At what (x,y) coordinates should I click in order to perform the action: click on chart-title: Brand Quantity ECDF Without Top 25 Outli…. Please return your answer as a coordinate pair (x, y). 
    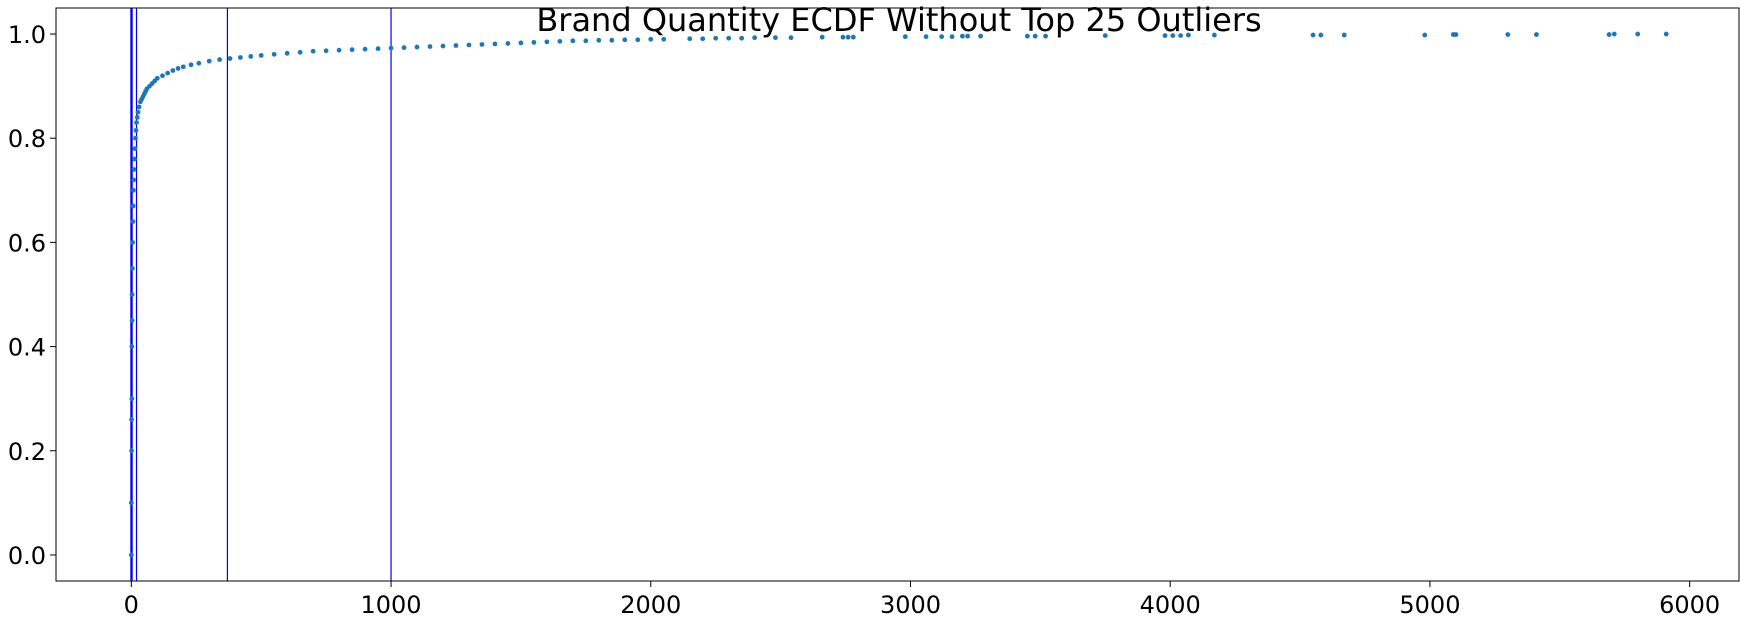
    Looking at the image, I should click on (898, 20).